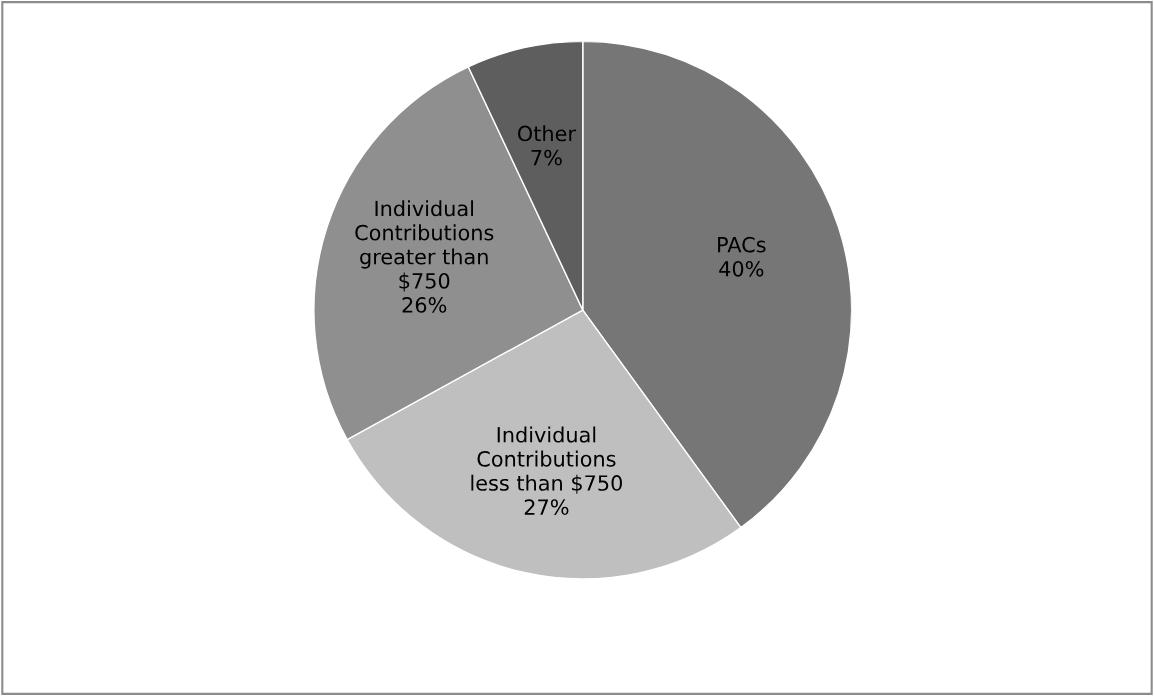  What do you see at coordinates (546, 507) in the screenshot?
I see `data-label: 27%` at bounding box center [546, 507].